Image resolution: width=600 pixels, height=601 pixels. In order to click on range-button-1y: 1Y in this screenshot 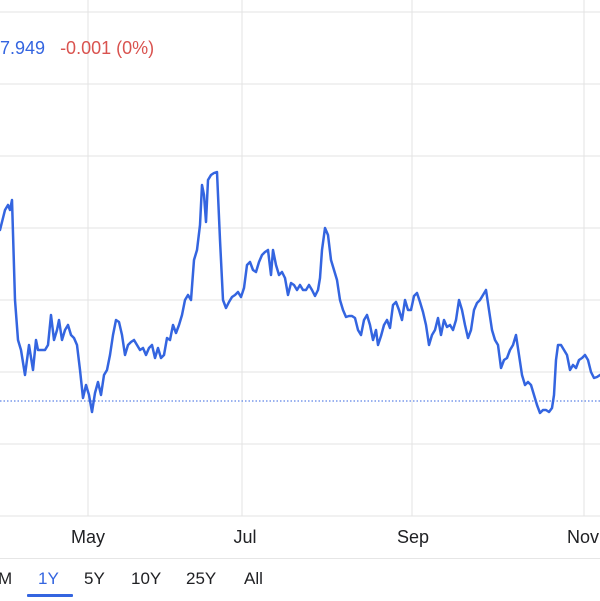, I will do `click(48, 578)`.